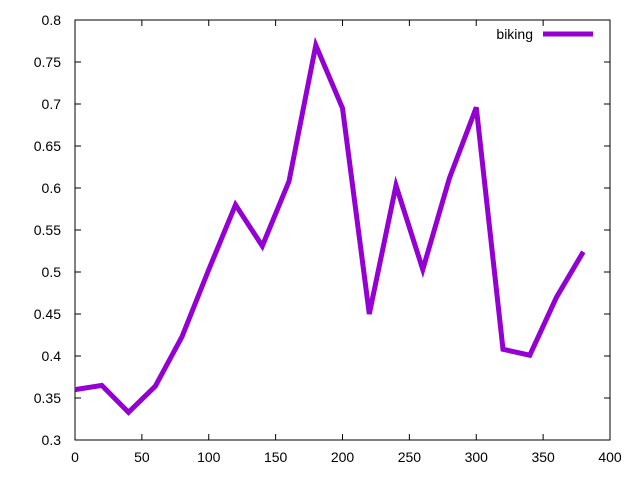  What do you see at coordinates (343, 457) in the screenshot?
I see `x-tick-label: 200` at bounding box center [343, 457].